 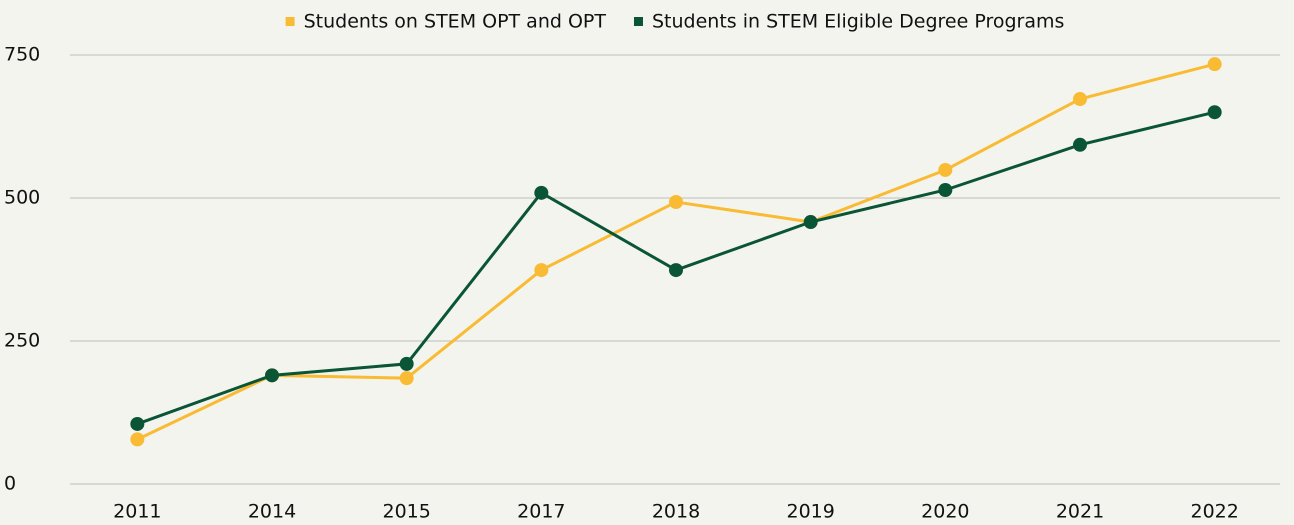 I want to click on y-tick-label: 750, so click(x=22, y=55).